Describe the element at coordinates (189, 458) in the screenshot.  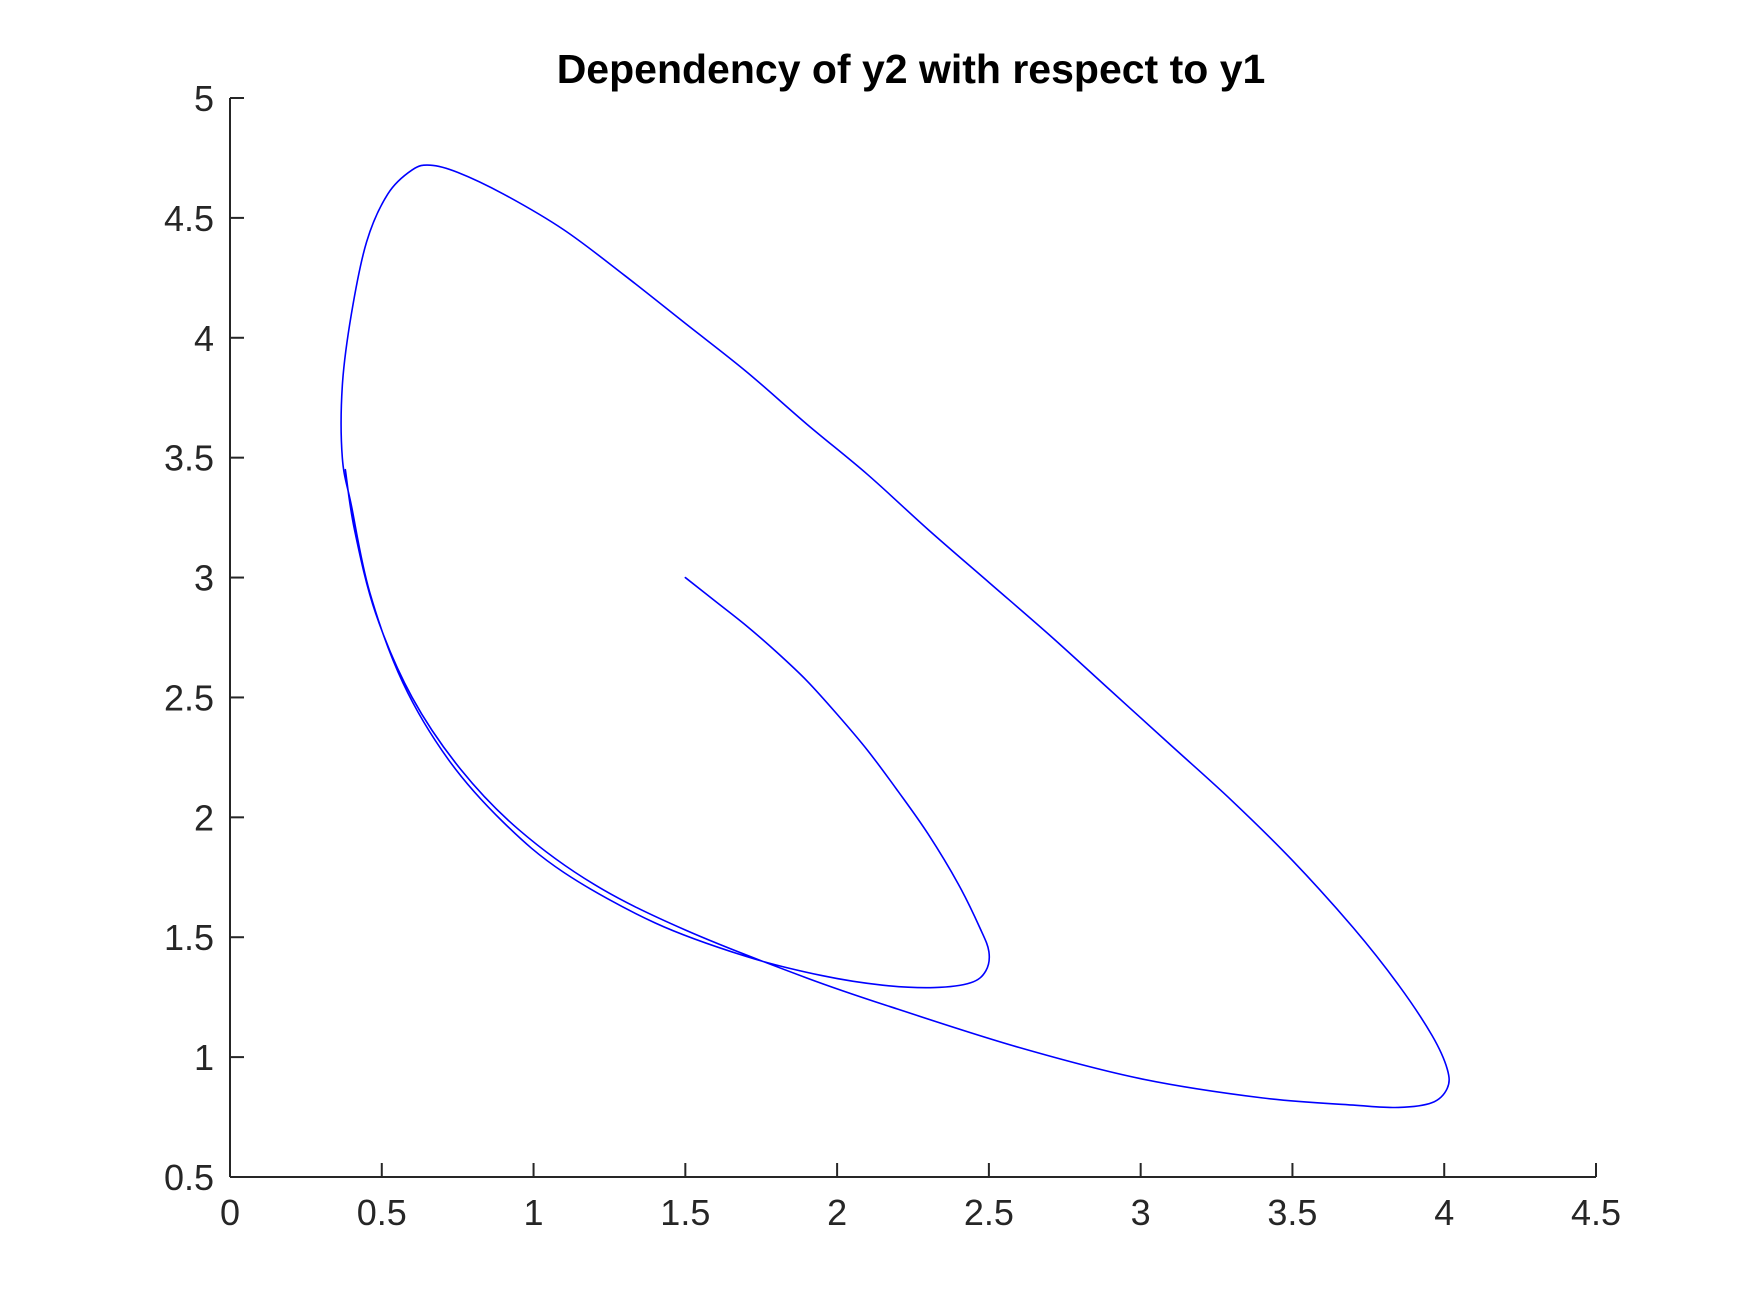
I see `y-tick-label: 3.5` at that location.